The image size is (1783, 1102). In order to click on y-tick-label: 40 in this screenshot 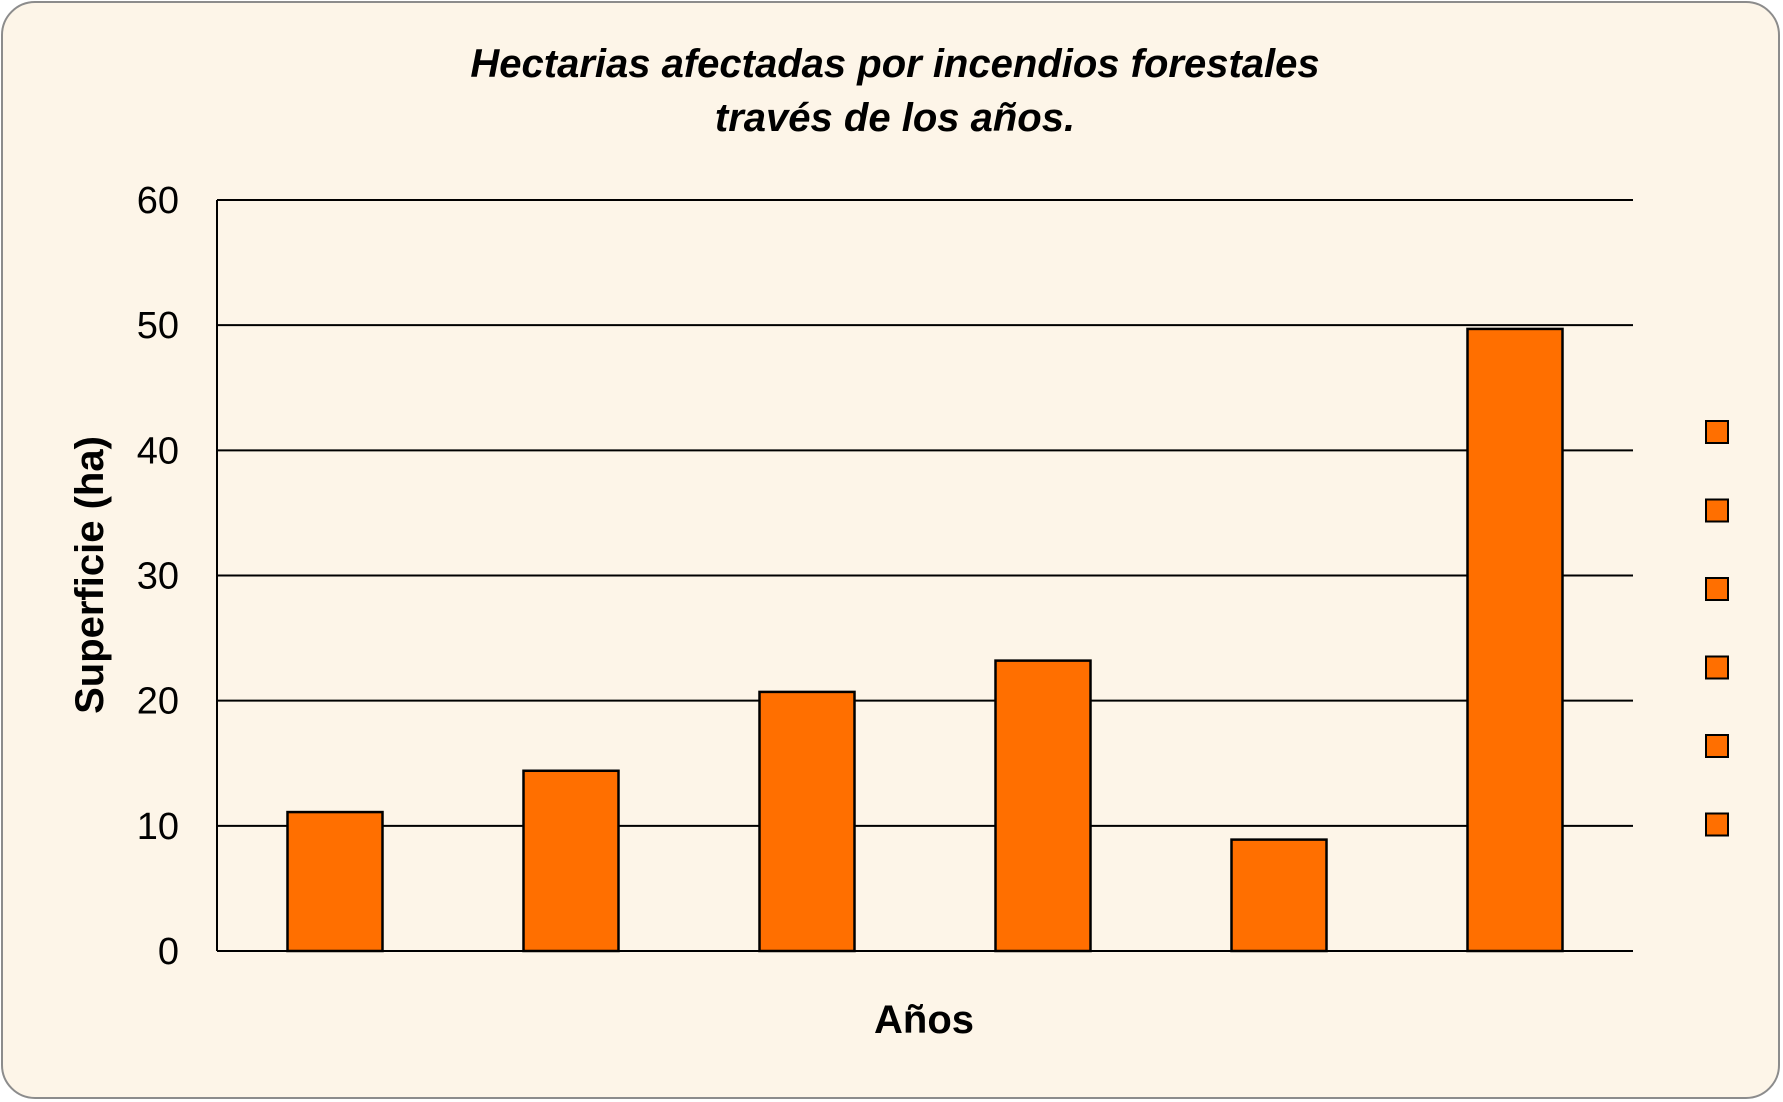, I will do `click(158, 451)`.